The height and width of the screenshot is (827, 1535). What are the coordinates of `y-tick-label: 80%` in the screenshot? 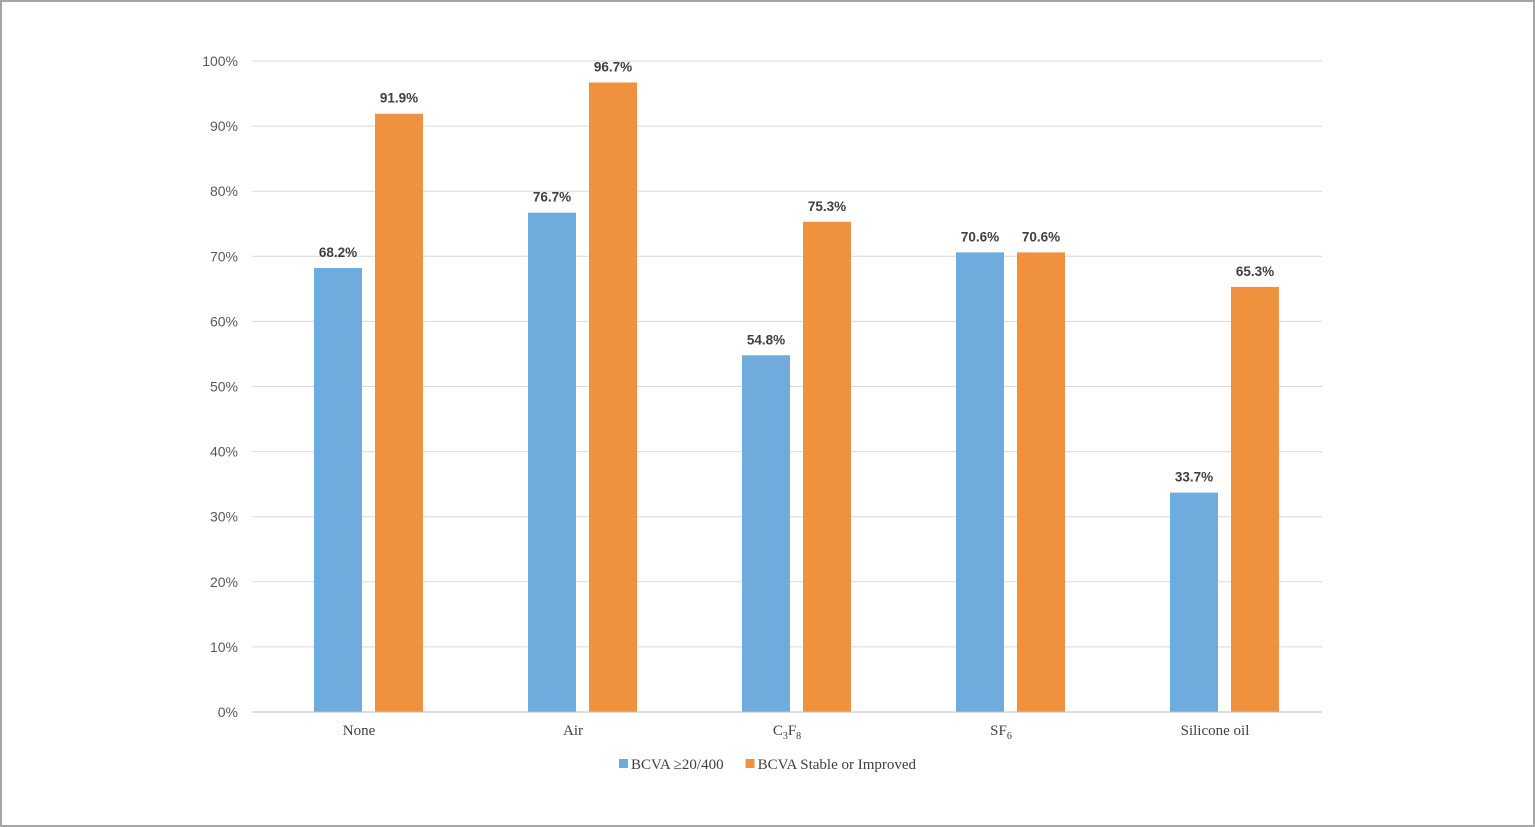 It's located at (224, 191).